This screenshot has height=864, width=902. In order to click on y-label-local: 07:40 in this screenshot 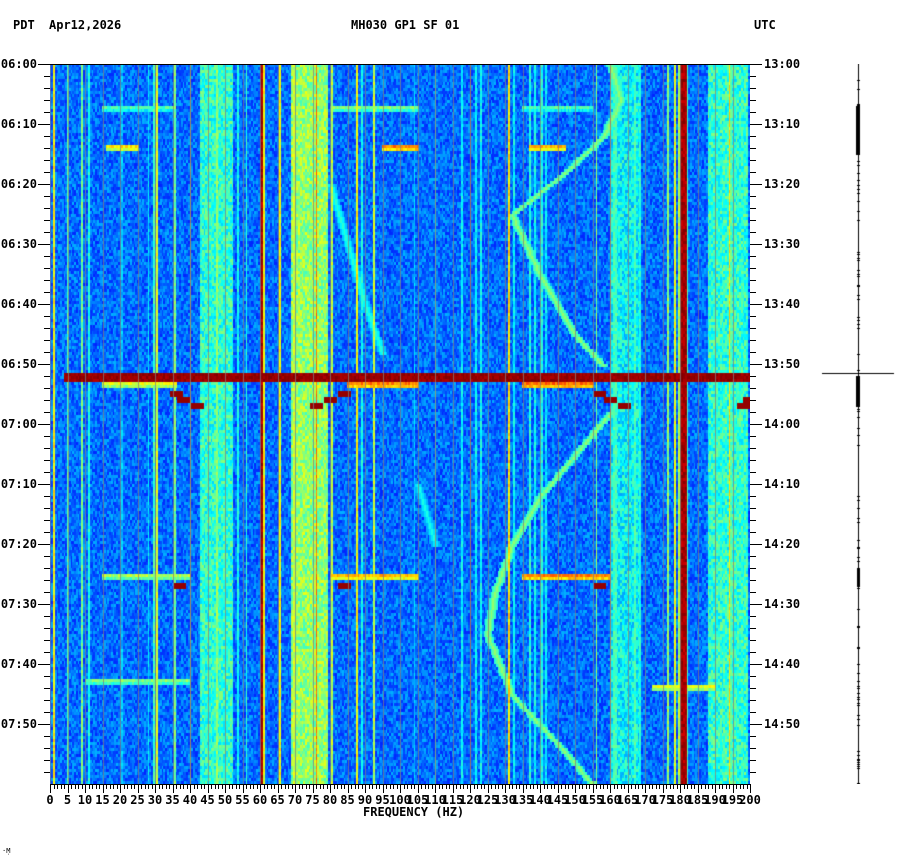, I will do `click(18, 664)`.